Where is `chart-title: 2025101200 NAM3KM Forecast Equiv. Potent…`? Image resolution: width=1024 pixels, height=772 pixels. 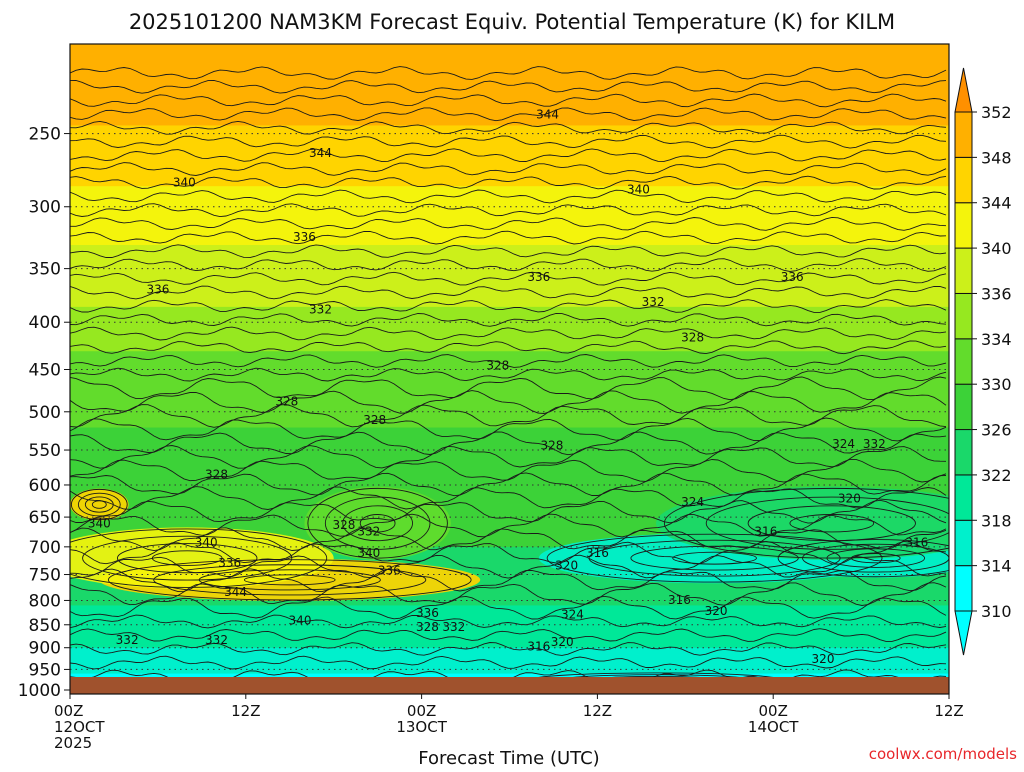
chart-title: 2025101200 NAM3KM Forecast Equiv. Potent… is located at coordinates (512, 22).